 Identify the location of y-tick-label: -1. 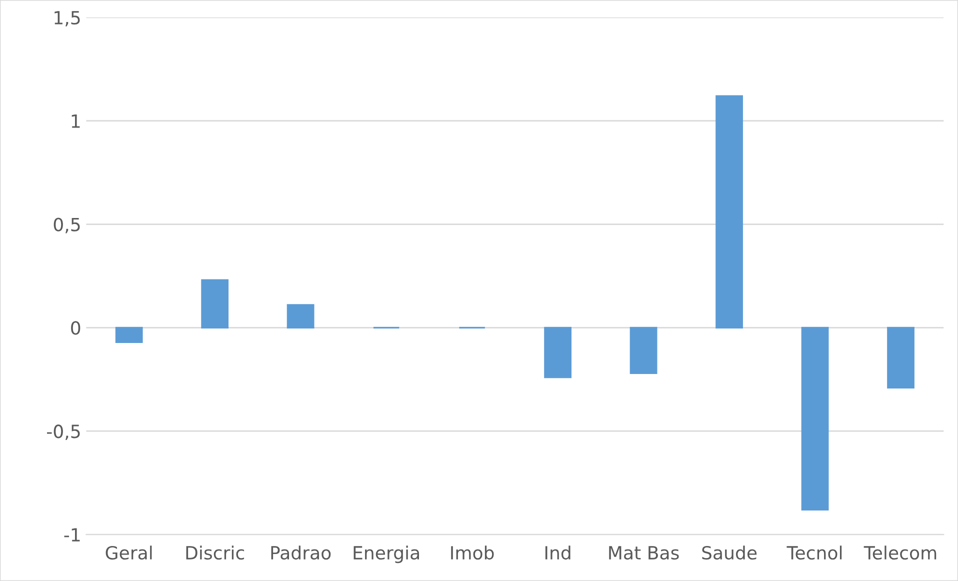
(72, 535).